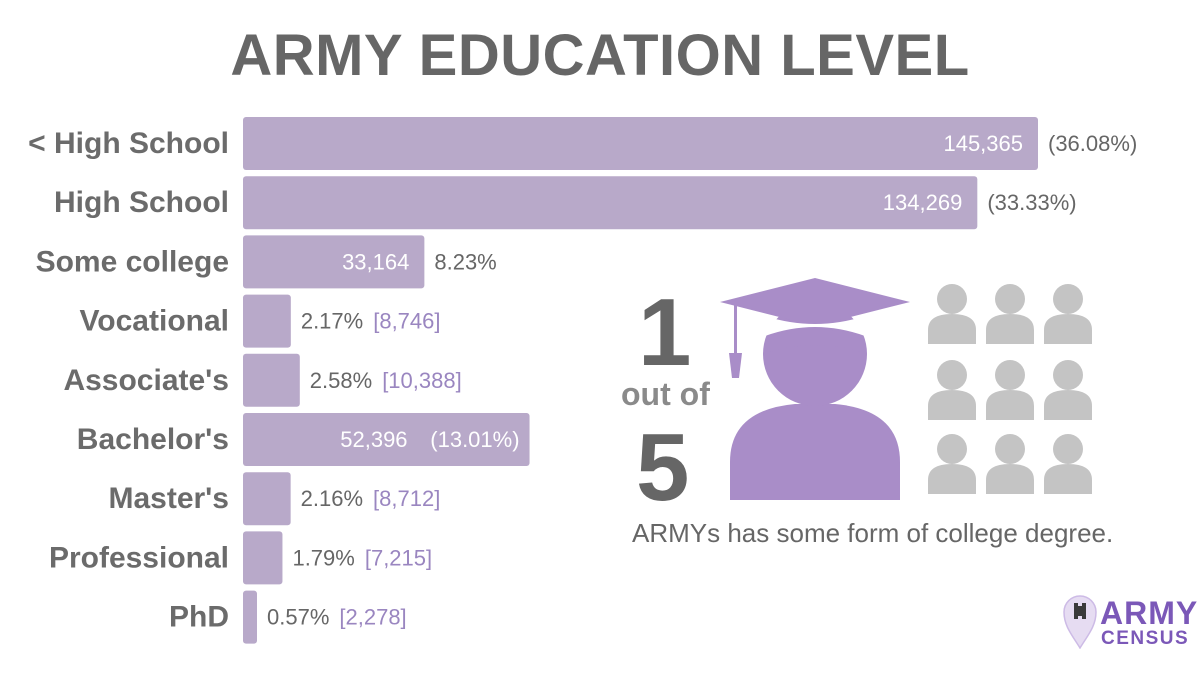 Image resolution: width=1200 pixels, height=675 pixels. What do you see at coordinates (154, 321) in the screenshot?
I see `category-label: Vocational` at bounding box center [154, 321].